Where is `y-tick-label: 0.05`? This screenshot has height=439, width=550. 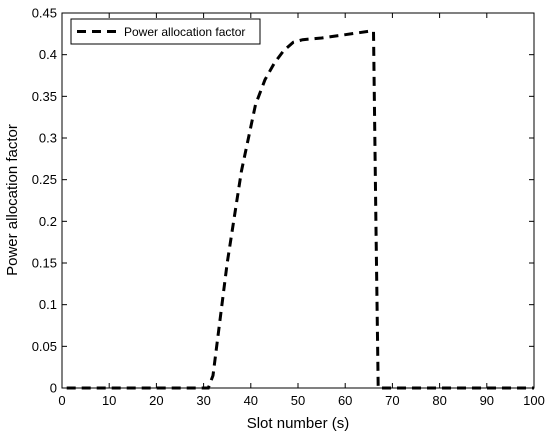 y-tick-label: 0.05 is located at coordinates (44, 346).